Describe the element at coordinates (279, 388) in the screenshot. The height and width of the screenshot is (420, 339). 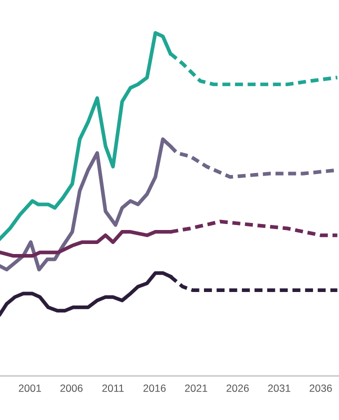
I see `x-tick-label: 2031` at that location.